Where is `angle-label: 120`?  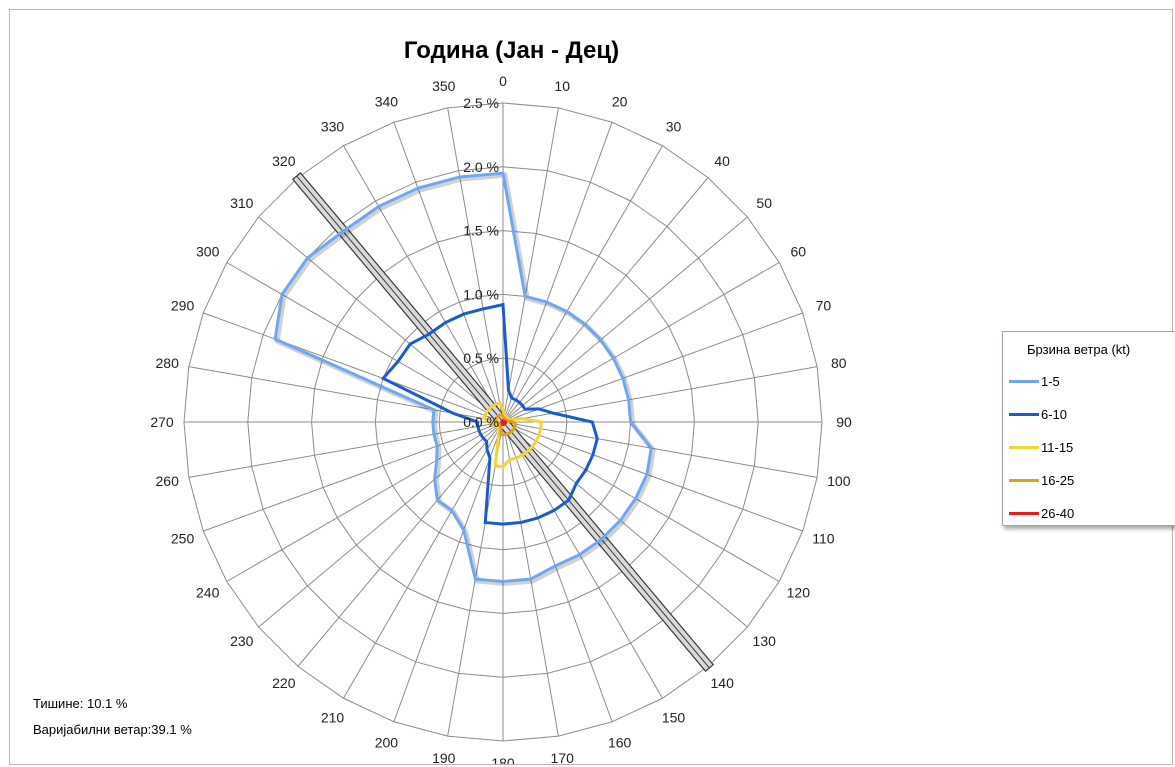 angle-label: 120 is located at coordinates (799, 593).